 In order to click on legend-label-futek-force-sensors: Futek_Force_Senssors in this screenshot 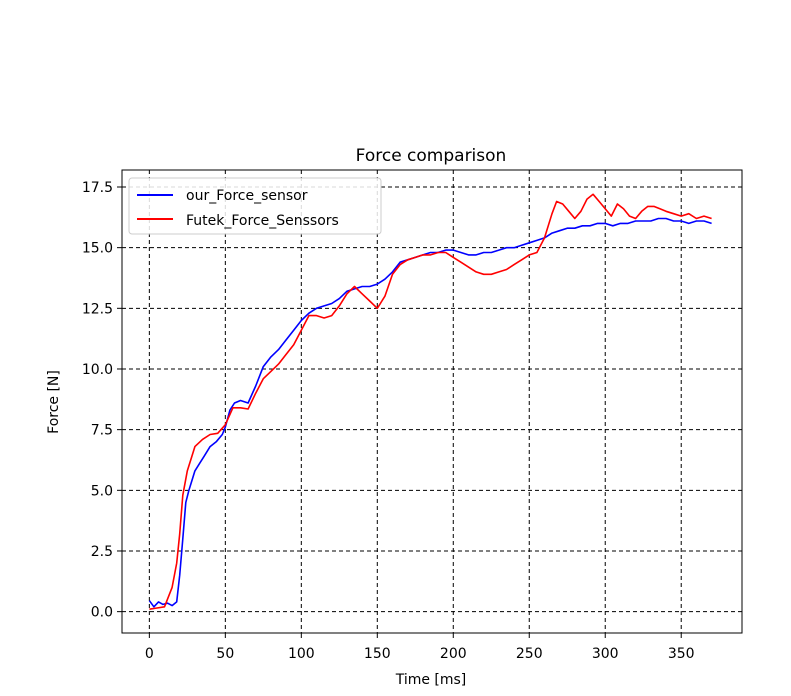, I will do `click(262, 221)`.